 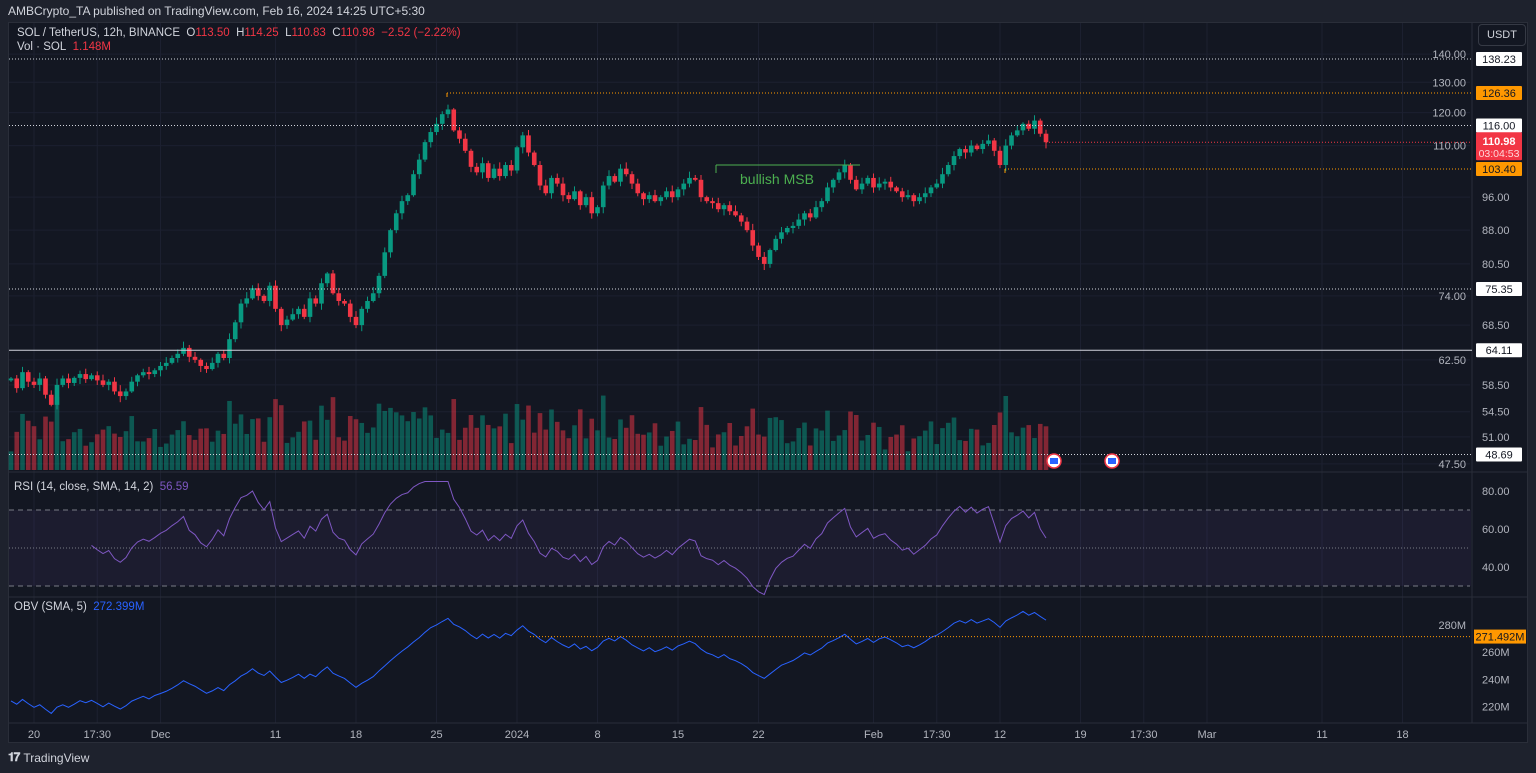 I want to click on level-price-tag, so click(x=1499, y=288).